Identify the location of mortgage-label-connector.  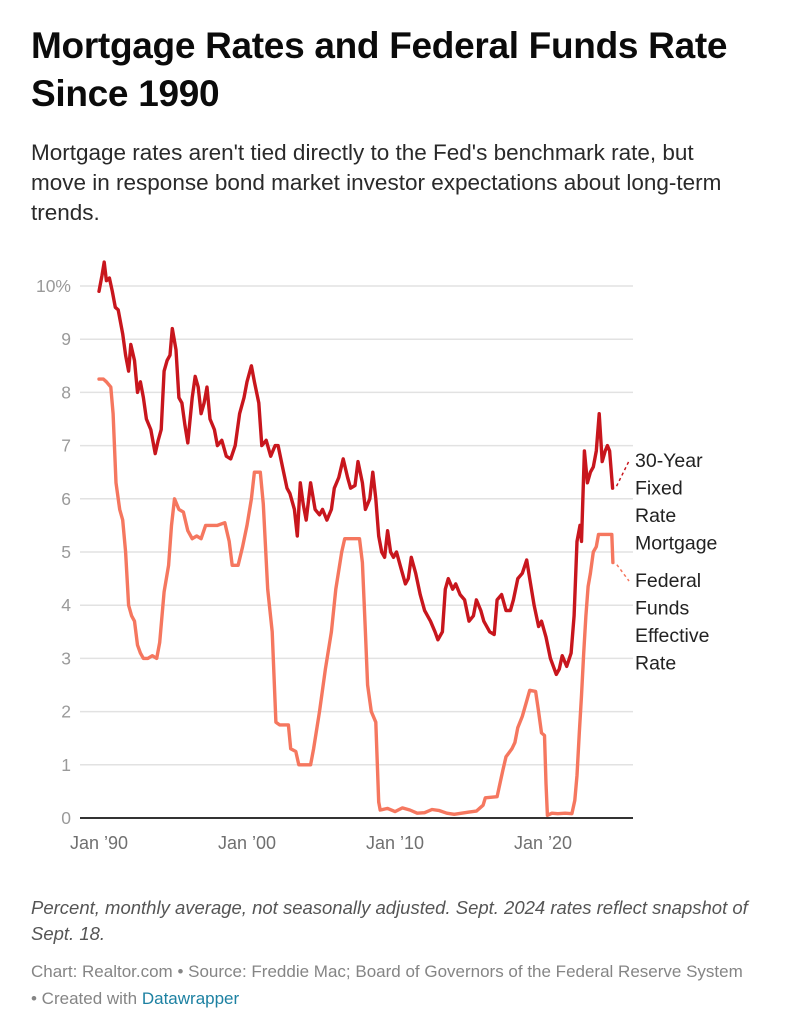
(622, 473).